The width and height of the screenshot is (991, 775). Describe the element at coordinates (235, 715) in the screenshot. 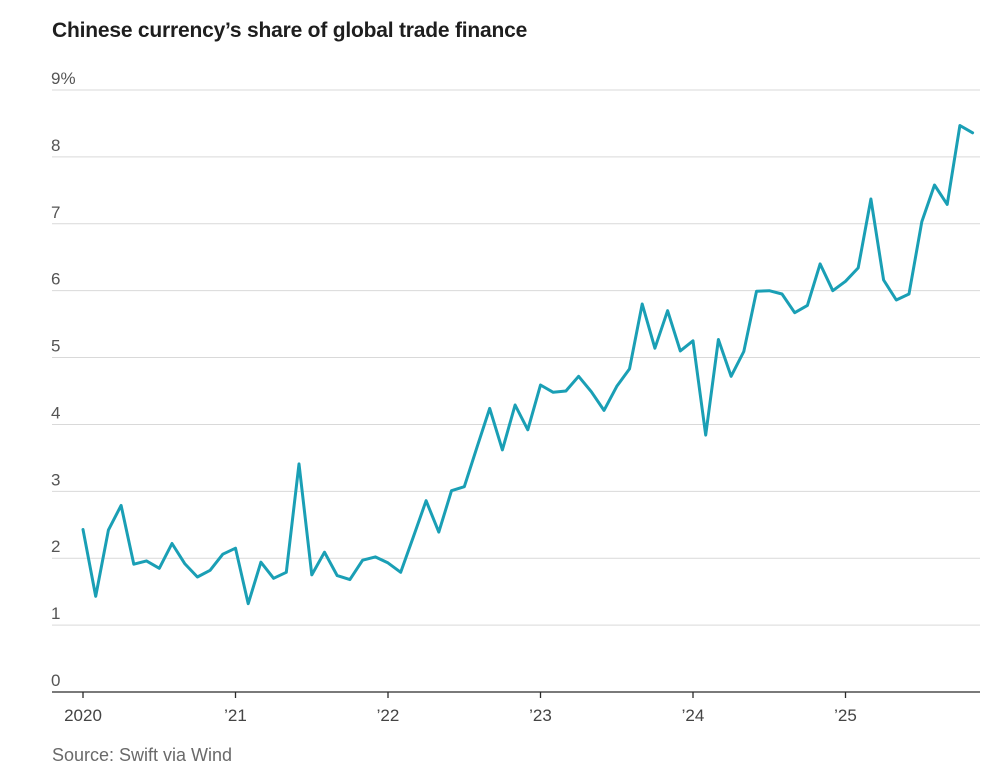

I see `x-tick-label: ’21` at that location.